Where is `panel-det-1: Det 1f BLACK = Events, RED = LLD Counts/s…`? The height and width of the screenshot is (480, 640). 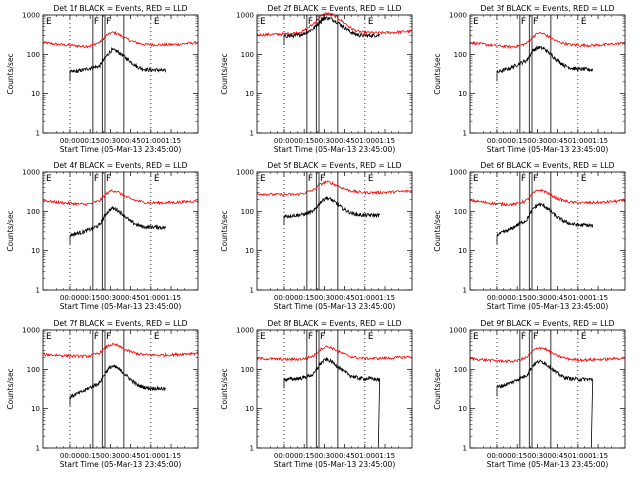 panel-det-1: Det 1f BLACK = Events, RED = LLD Counts/s… is located at coordinates (102, 79).